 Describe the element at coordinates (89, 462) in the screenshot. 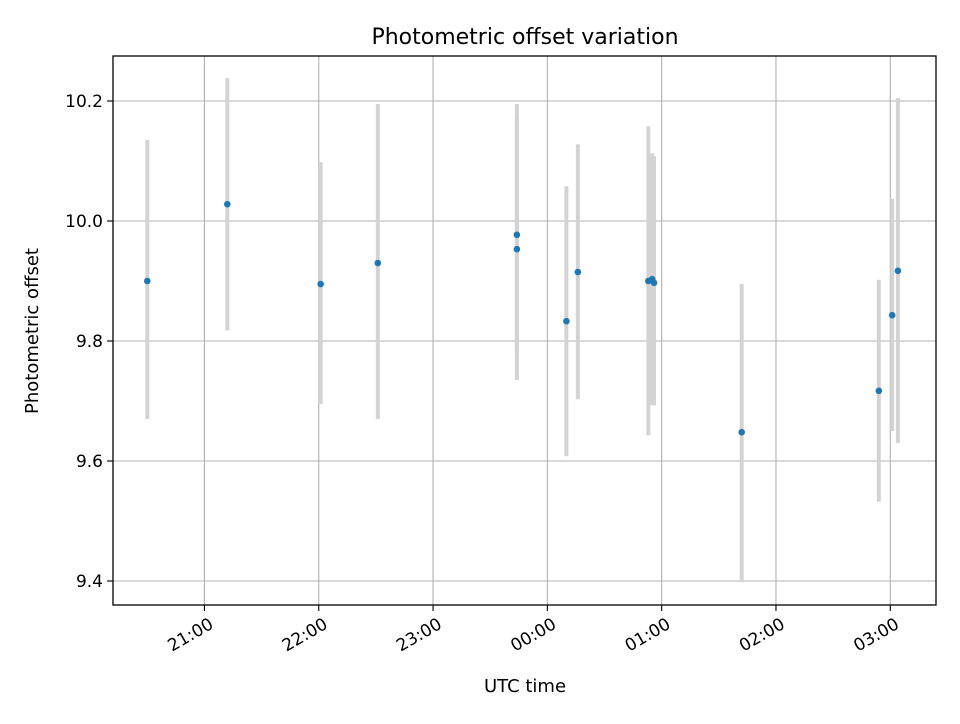

I see `y-tick-label: 9.6` at that location.